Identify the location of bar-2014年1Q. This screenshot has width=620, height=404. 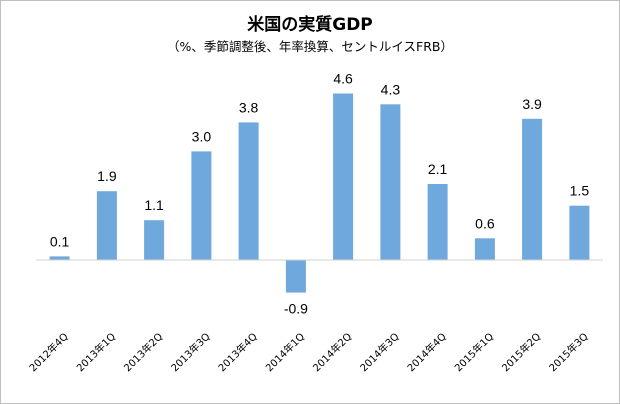
(295, 276).